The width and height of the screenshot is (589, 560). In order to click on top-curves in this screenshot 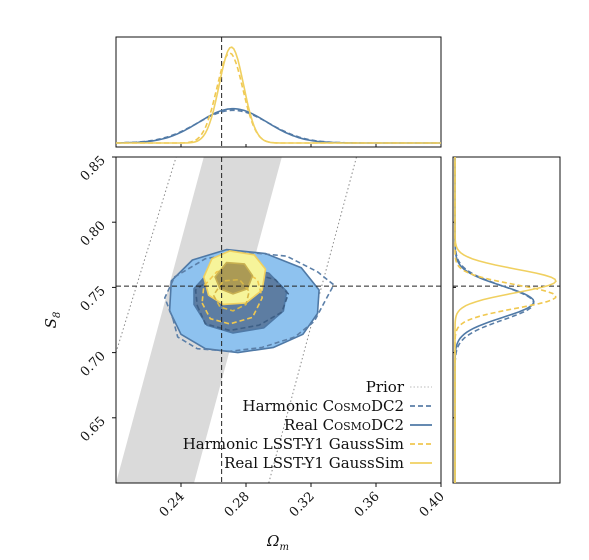, I will do `click(278, 95)`.